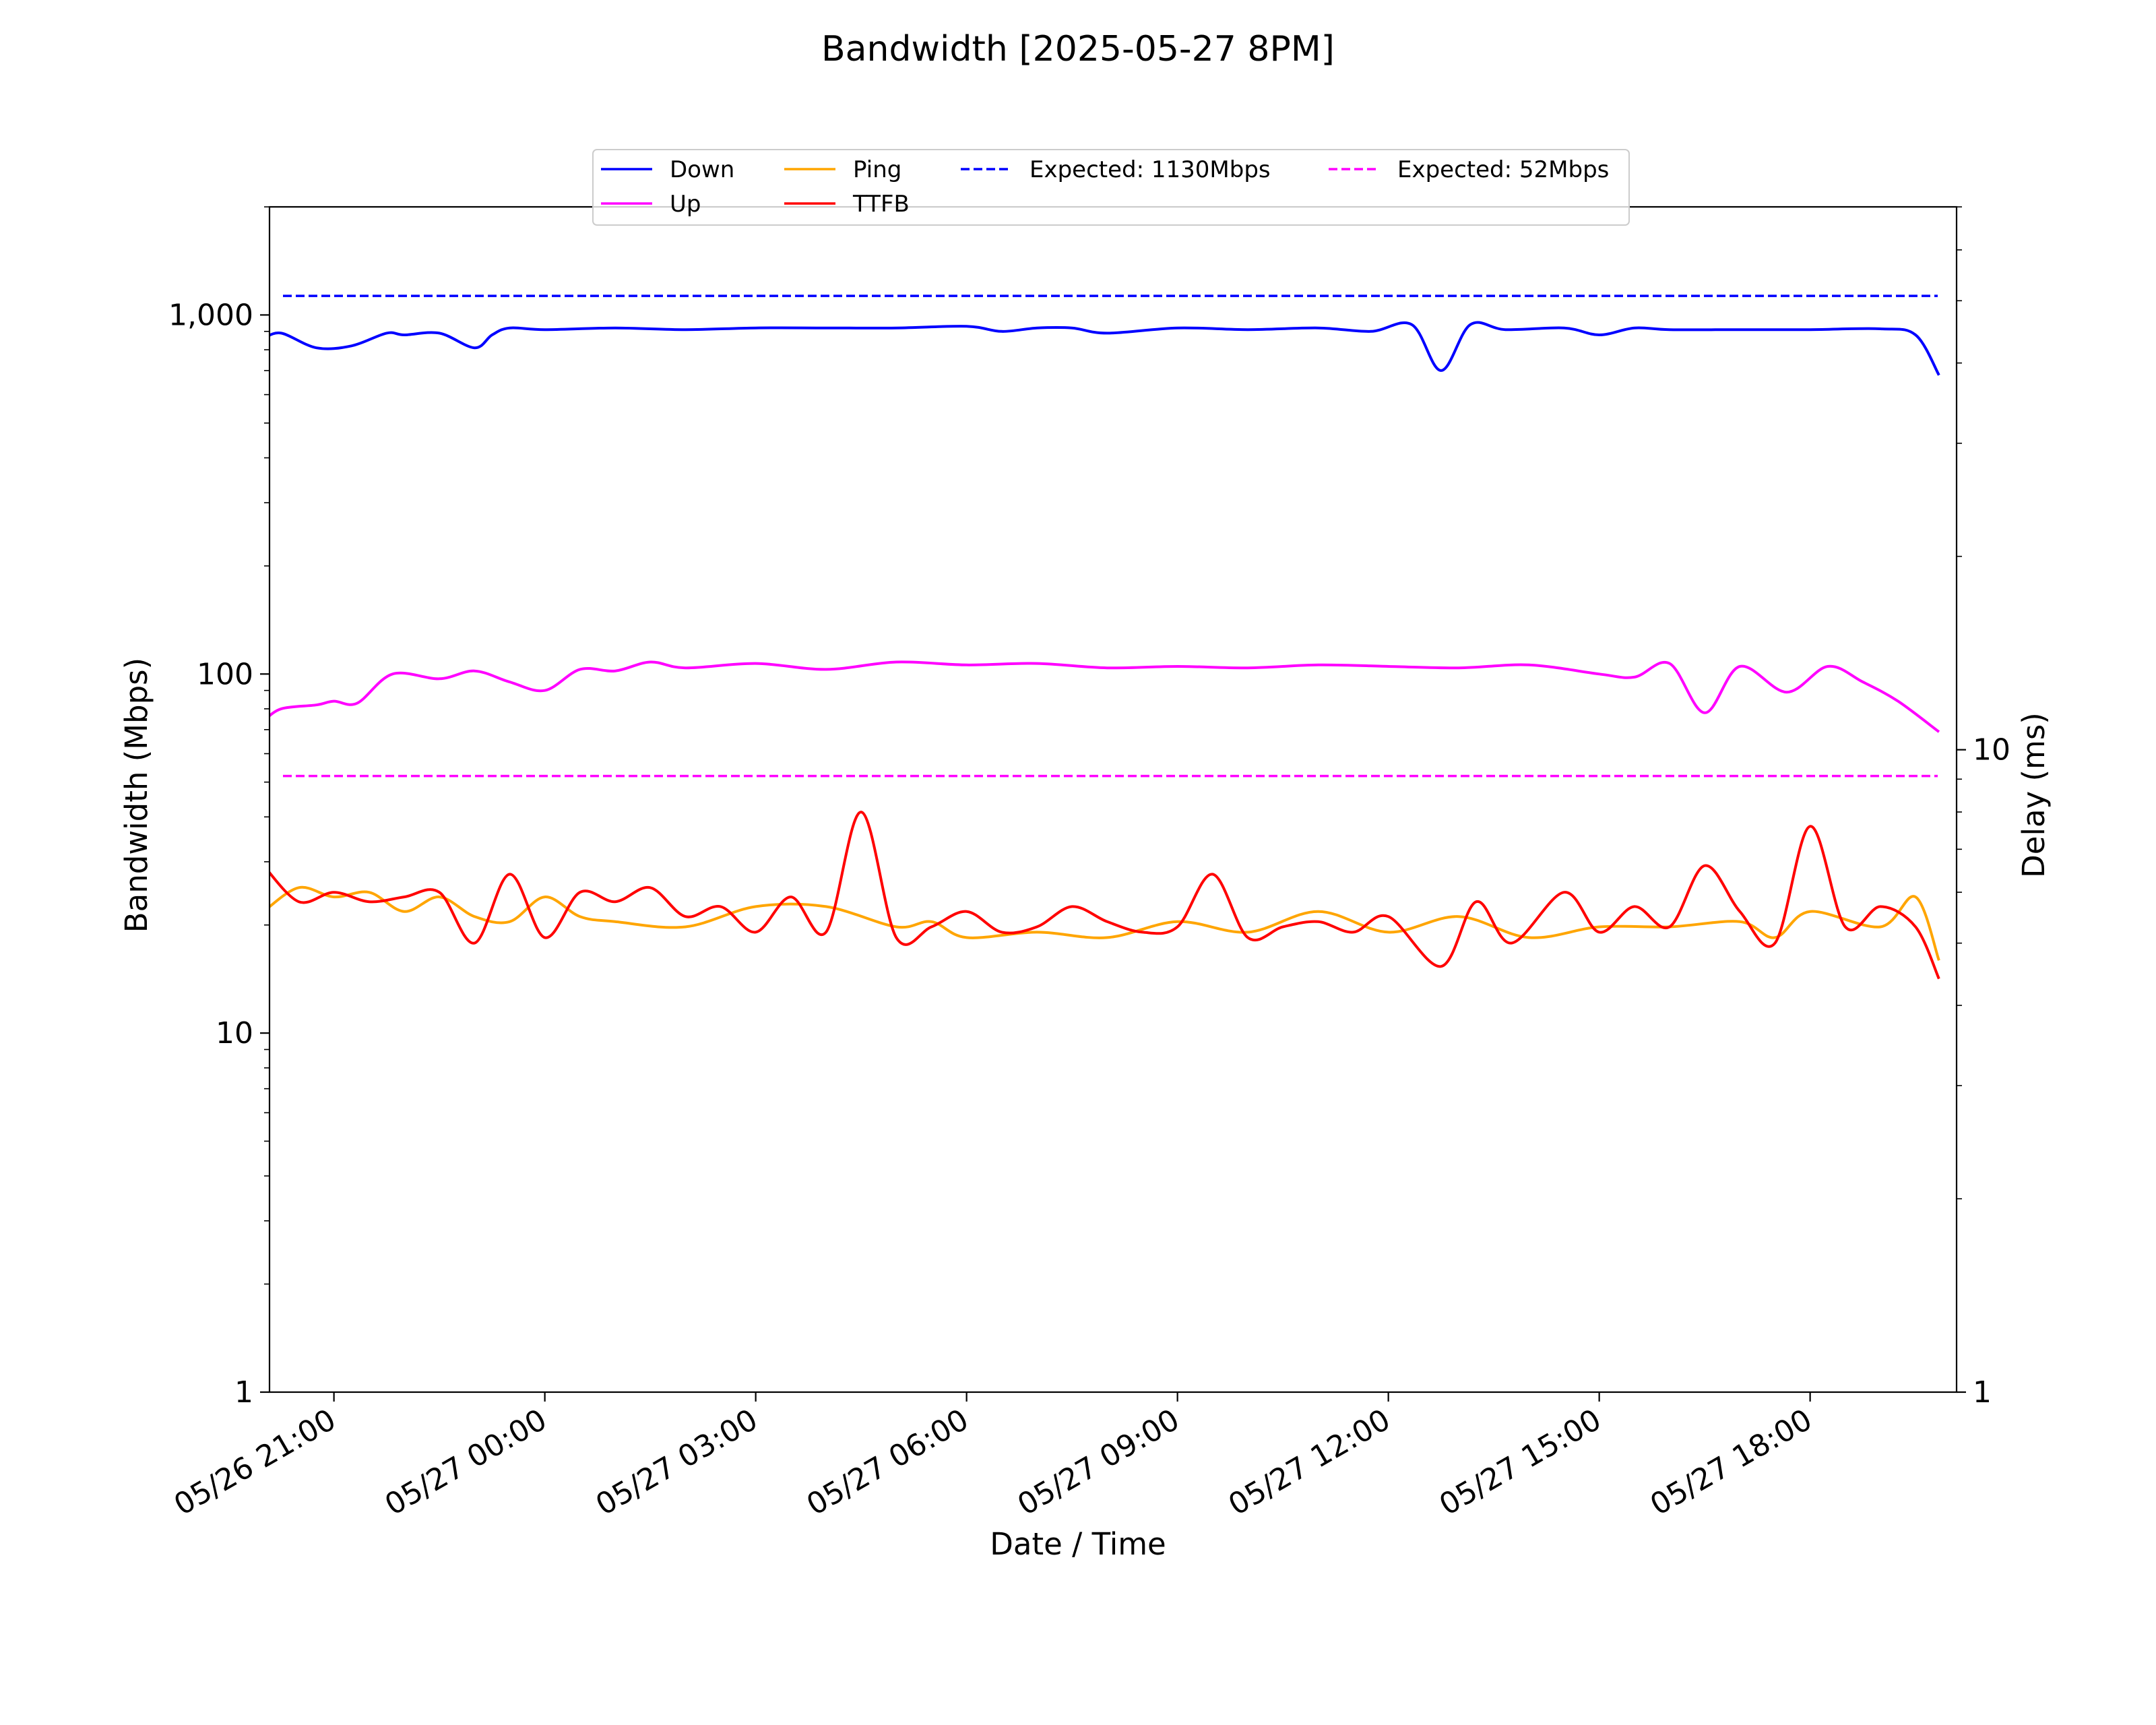  Describe the element at coordinates (225, 674) in the screenshot. I see `y-tick-label: 100` at that location.